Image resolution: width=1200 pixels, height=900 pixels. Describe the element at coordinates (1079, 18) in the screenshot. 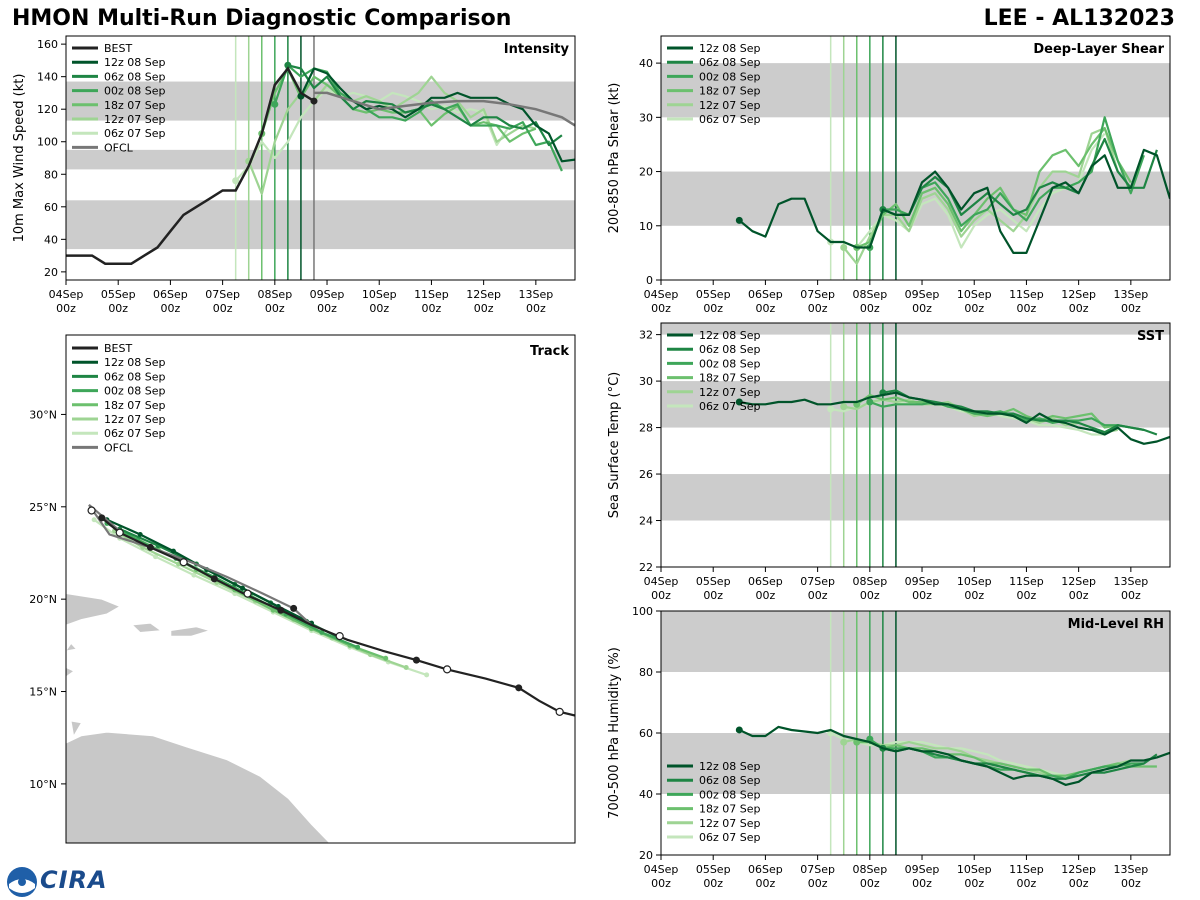

I see `storm-id: LEE - AL132023` at that location.